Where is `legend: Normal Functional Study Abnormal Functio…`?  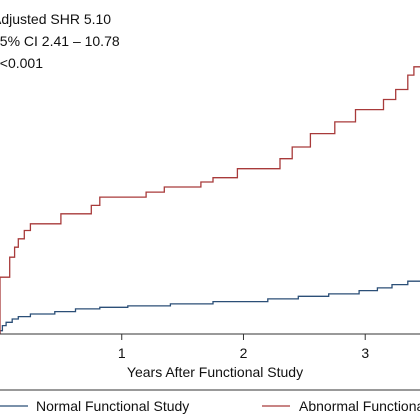 legend: Normal Functional Study Abnormal Functio… is located at coordinates (210, 406).